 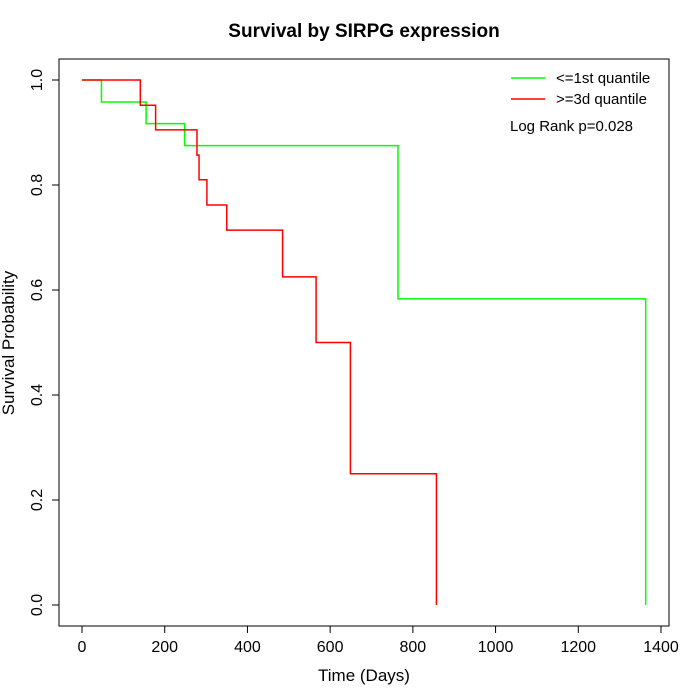 What do you see at coordinates (603, 78) in the screenshot?
I see `legend-label-low: <=1st quantile` at bounding box center [603, 78].